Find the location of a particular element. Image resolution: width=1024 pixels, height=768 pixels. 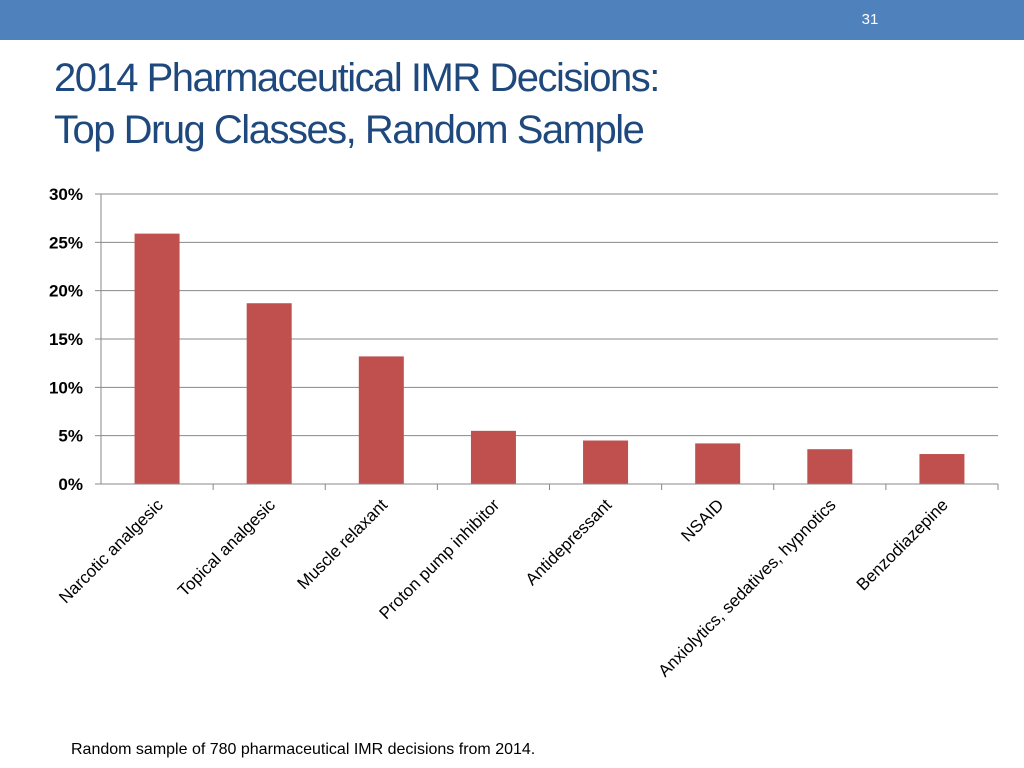

x-tick-label: Antidepressant is located at coordinates (569, 542).